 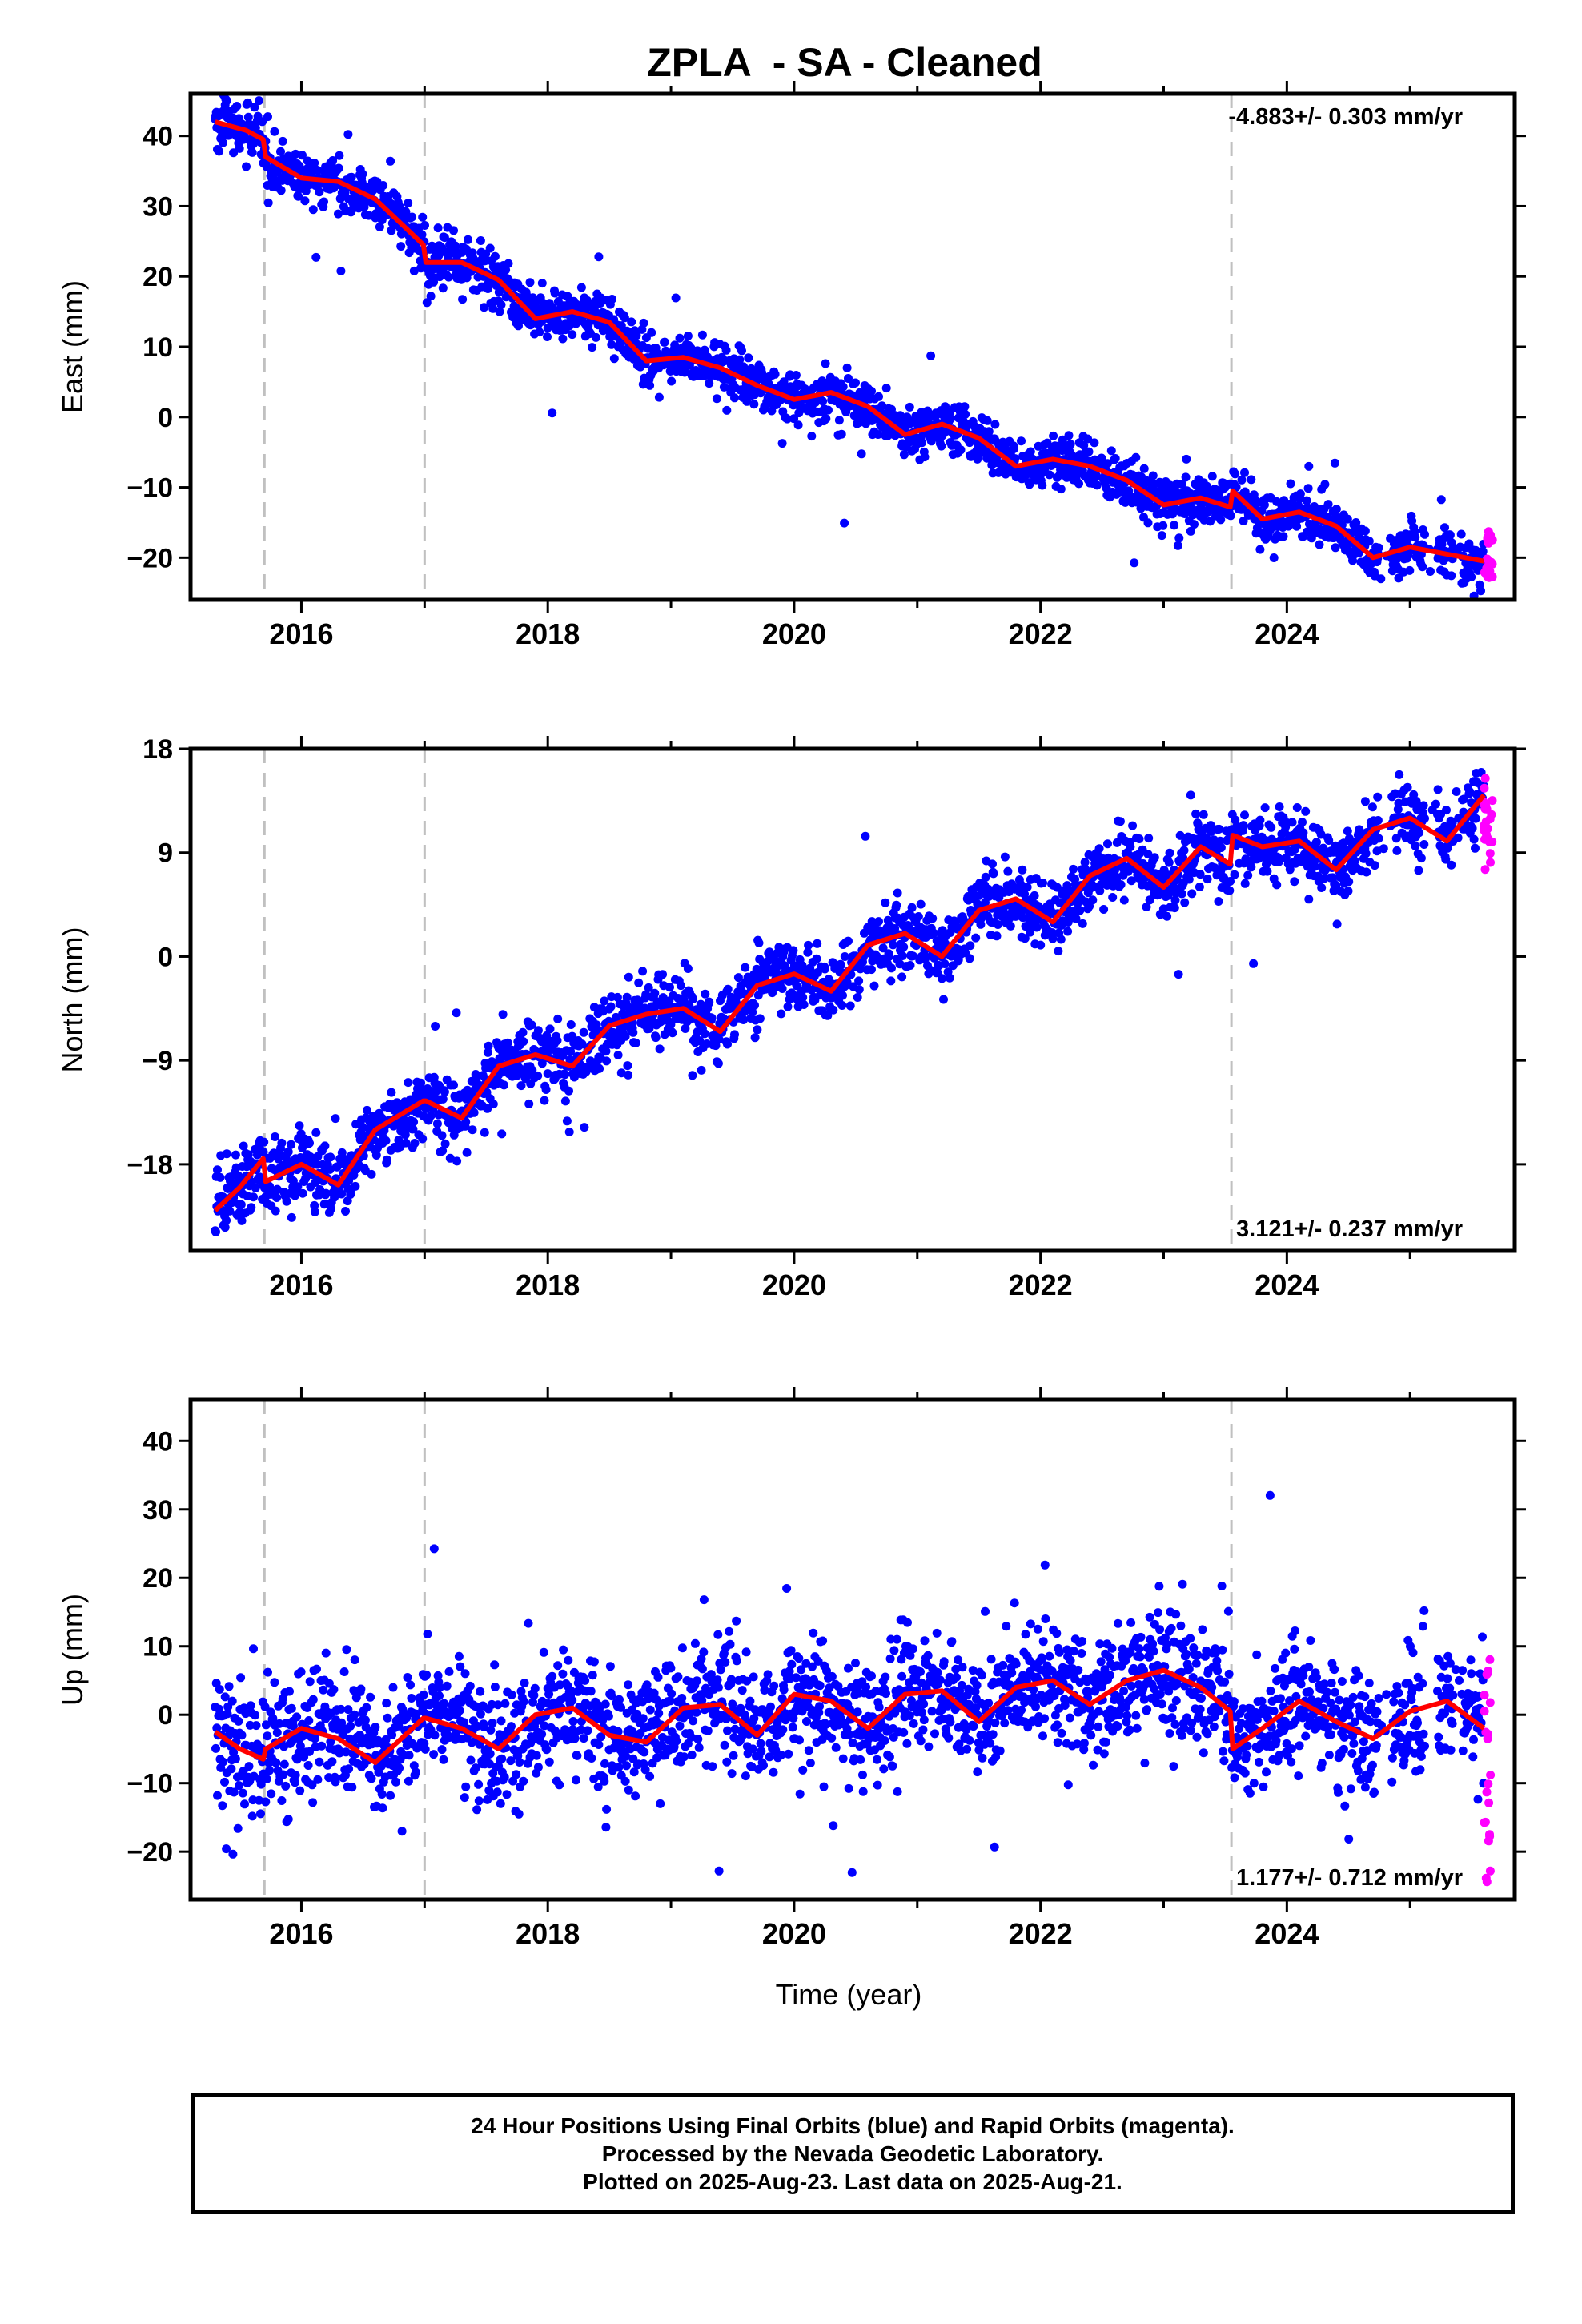 What do you see at coordinates (158, 347) in the screenshot?
I see `y-tick-label: 10` at bounding box center [158, 347].